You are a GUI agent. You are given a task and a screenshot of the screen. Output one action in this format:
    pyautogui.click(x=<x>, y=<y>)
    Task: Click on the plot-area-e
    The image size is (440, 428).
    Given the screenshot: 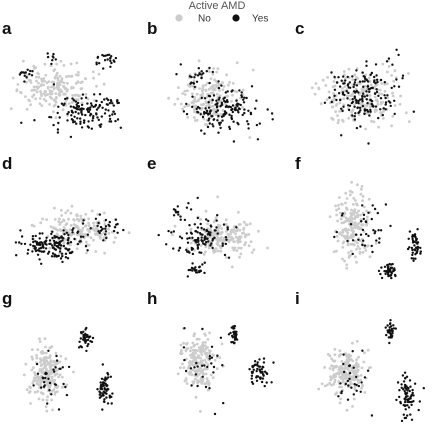 What is the action you would take?
    pyautogui.click(x=213, y=236)
    